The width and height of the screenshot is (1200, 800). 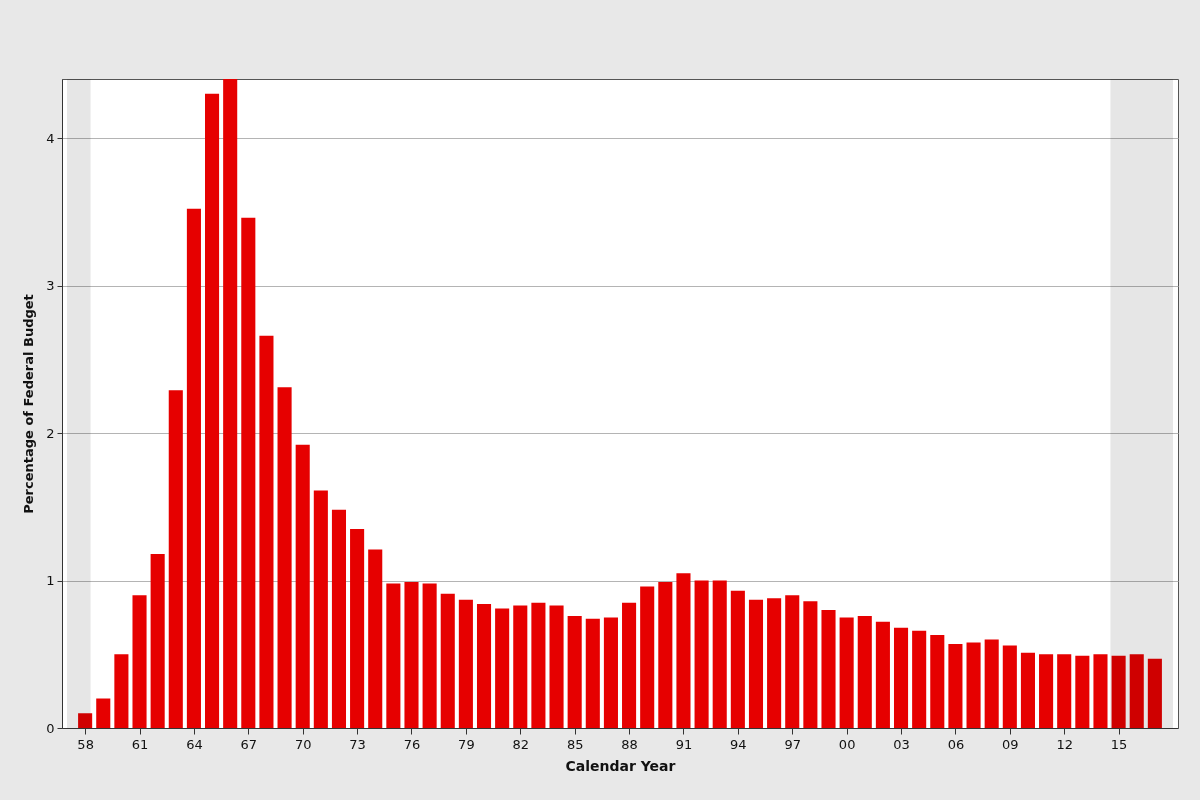 I want to click on x-tick-label: 15, so click(x=1119, y=744).